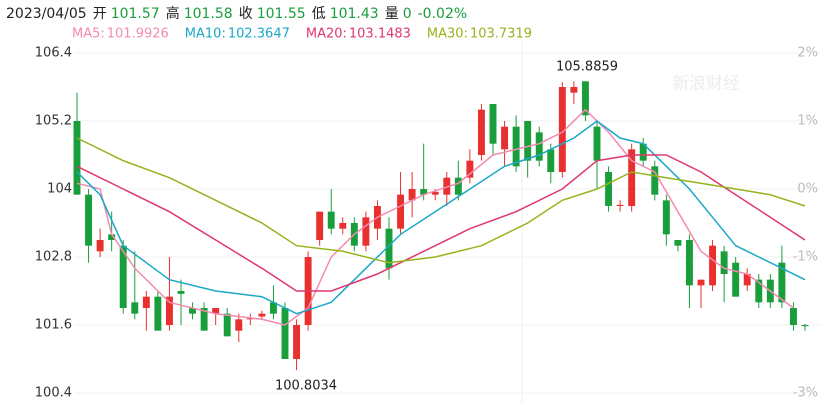 This screenshot has width=829, height=407. Describe the element at coordinates (587, 67) in the screenshot. I see `high-annotation: 105.8859` at that location.